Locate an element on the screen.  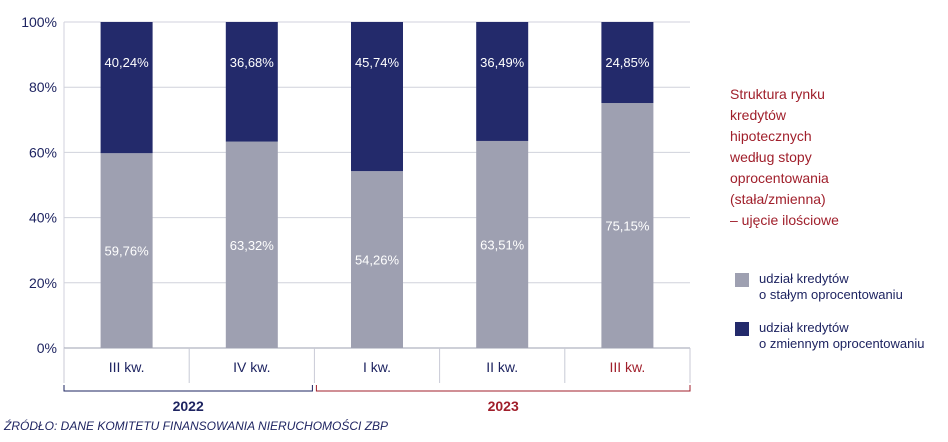
data-label-fixed: 63,51% is located at coordinates (502, 244).